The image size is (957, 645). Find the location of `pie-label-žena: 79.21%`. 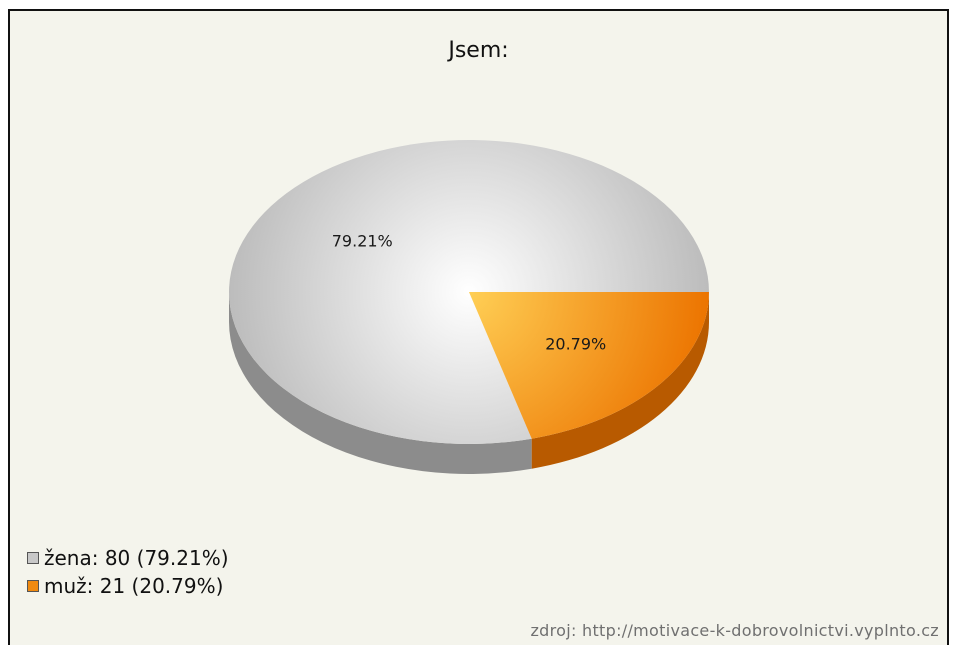

pie-label-žena: 79.21% is located at coordinates (362, 240).